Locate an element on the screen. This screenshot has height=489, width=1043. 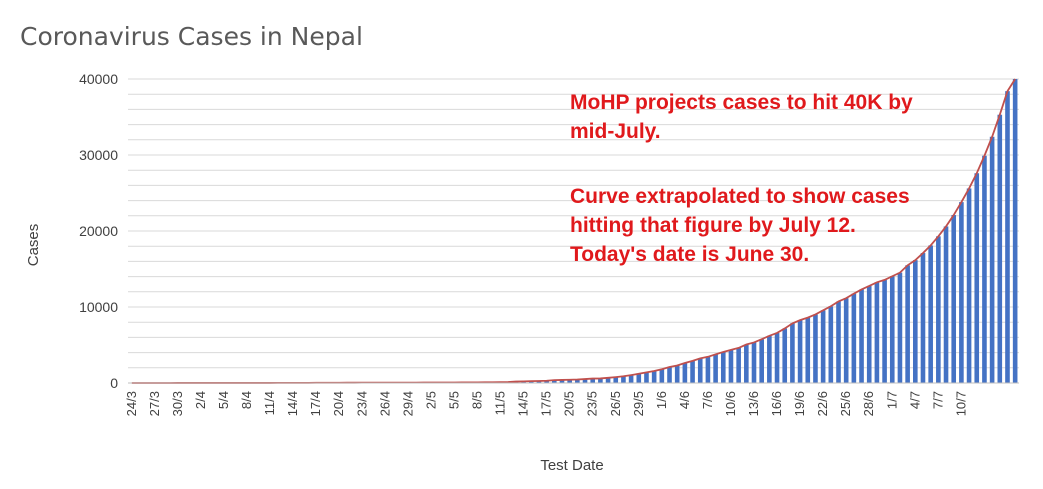
x-tick-label: 17/4 is located at coordinates (315, 403).